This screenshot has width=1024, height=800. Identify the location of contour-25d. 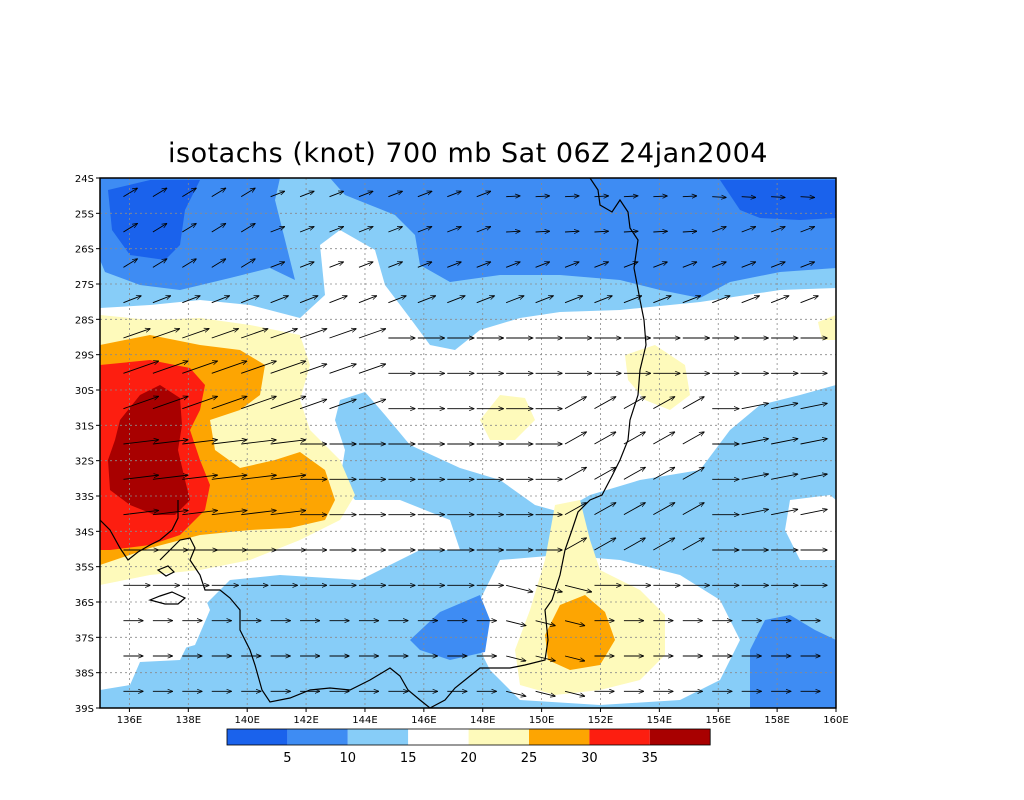
(827, 327).